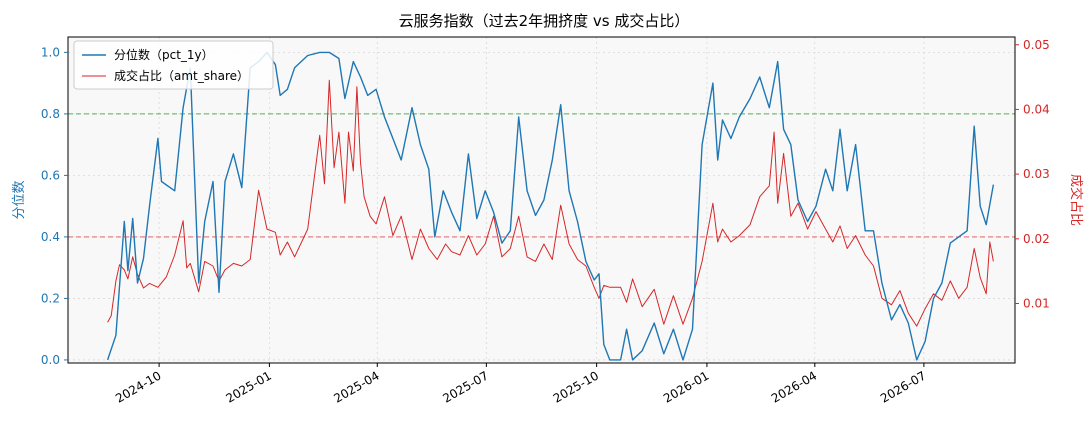  What do you see at coordinates (576, 386) in the screenshot?
I see `x-tick-label: 2025-10` at bounding box center [576, 386].